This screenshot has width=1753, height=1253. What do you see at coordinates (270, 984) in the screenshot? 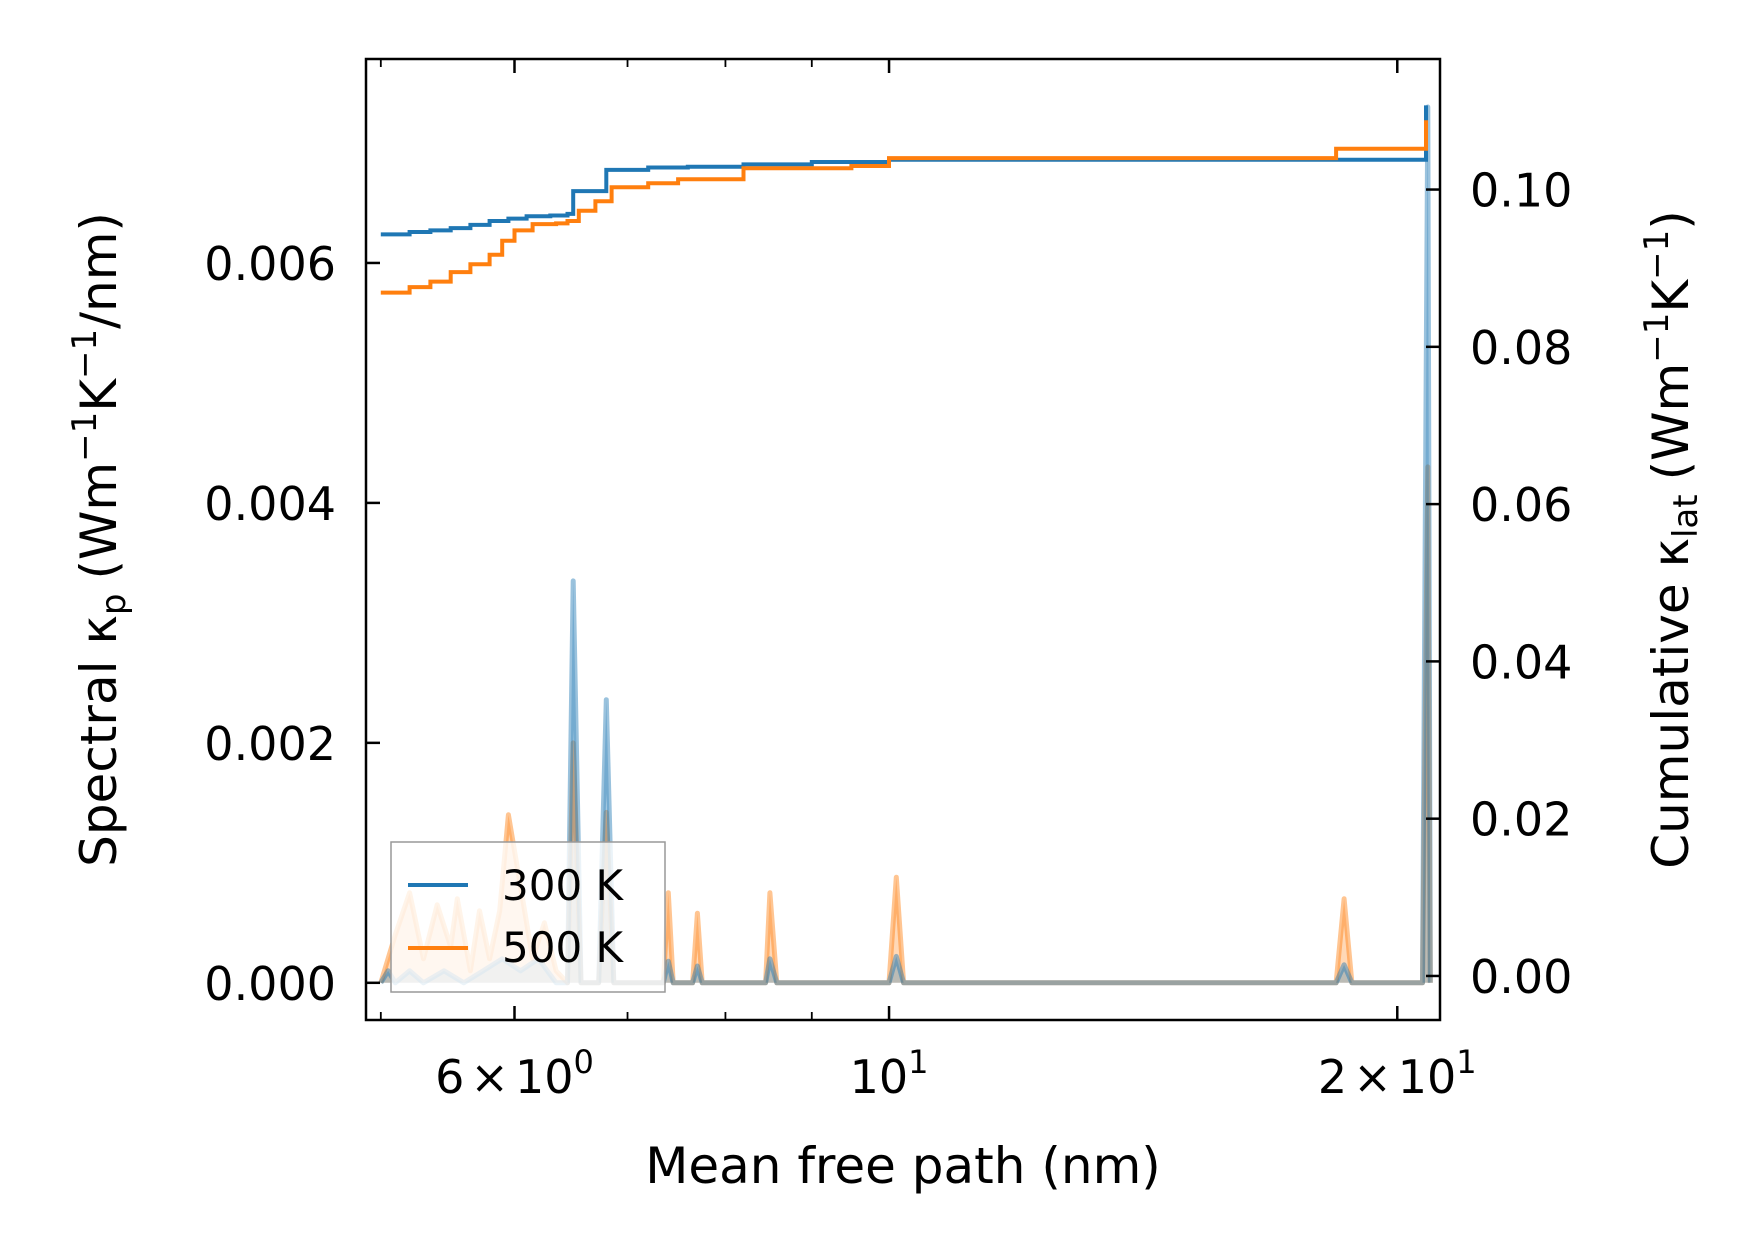
I see `y-left-tick-label-0: 0.000` at bounding box center [270, 984].